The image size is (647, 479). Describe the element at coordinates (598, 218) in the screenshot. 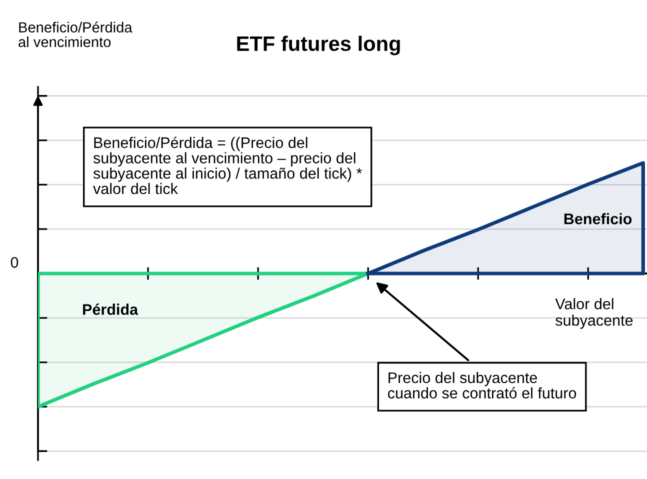

I see `annotation: Beneficio` at that location.